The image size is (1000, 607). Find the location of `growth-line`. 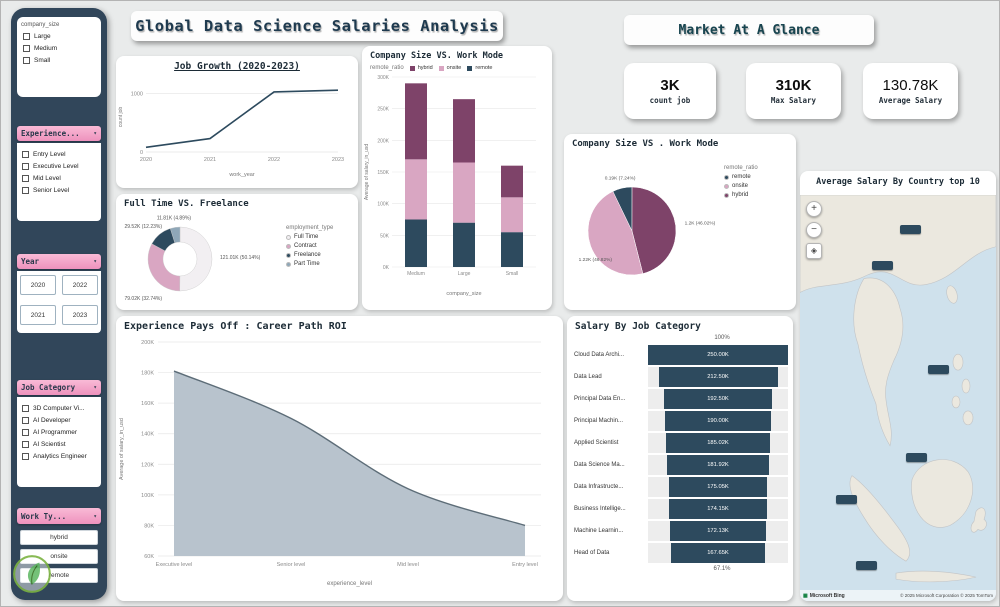

growth-line is located at coordinates (242, 119).